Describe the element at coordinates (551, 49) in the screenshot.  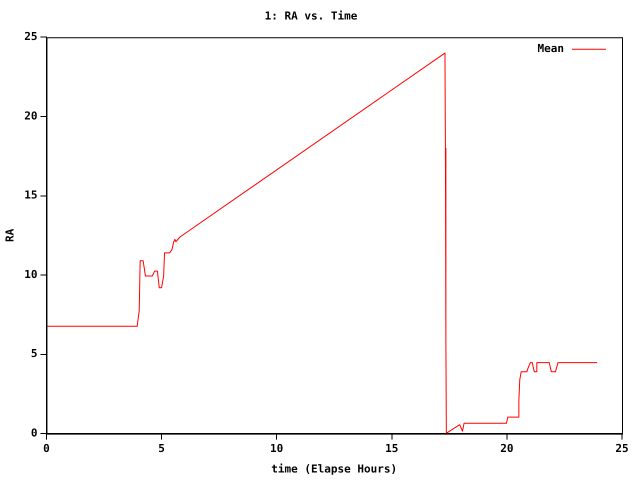
I see `legend-label: Mean` at that location.